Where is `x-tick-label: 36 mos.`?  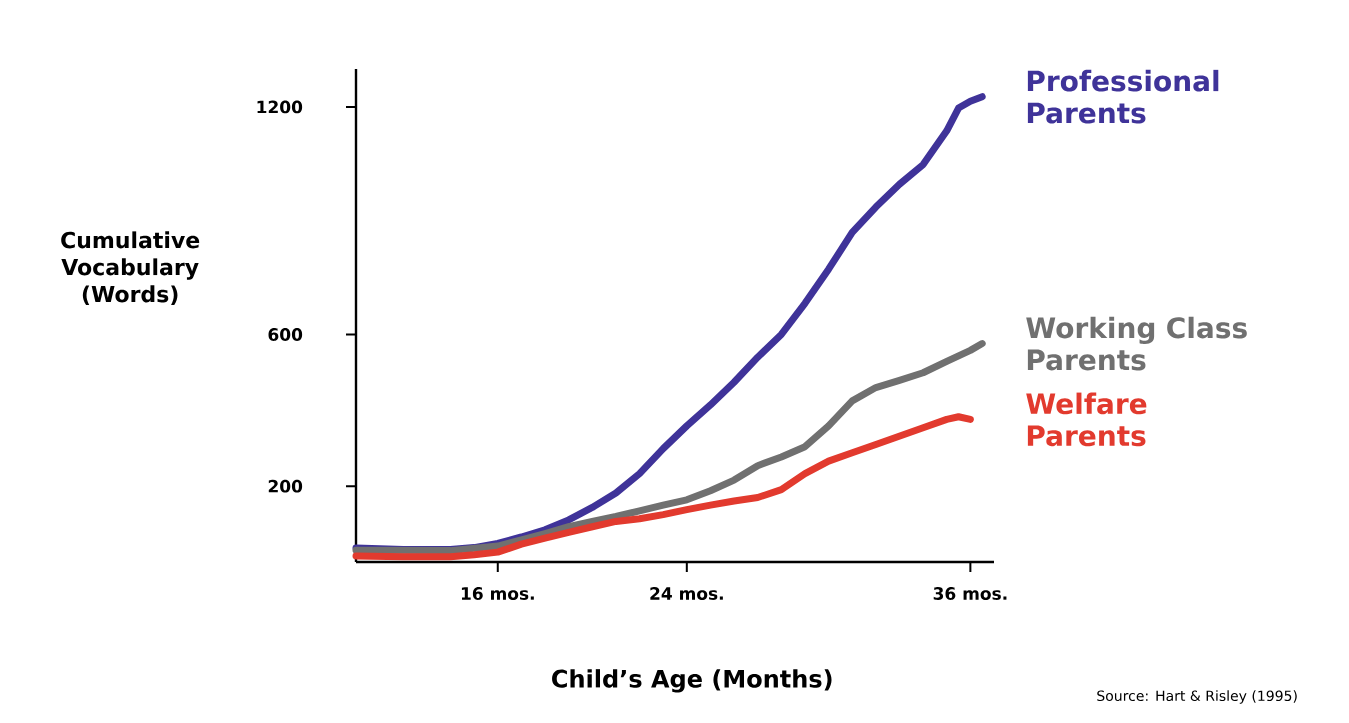
x-tick-label: 36 mos. is located at coordinates (970, 593).